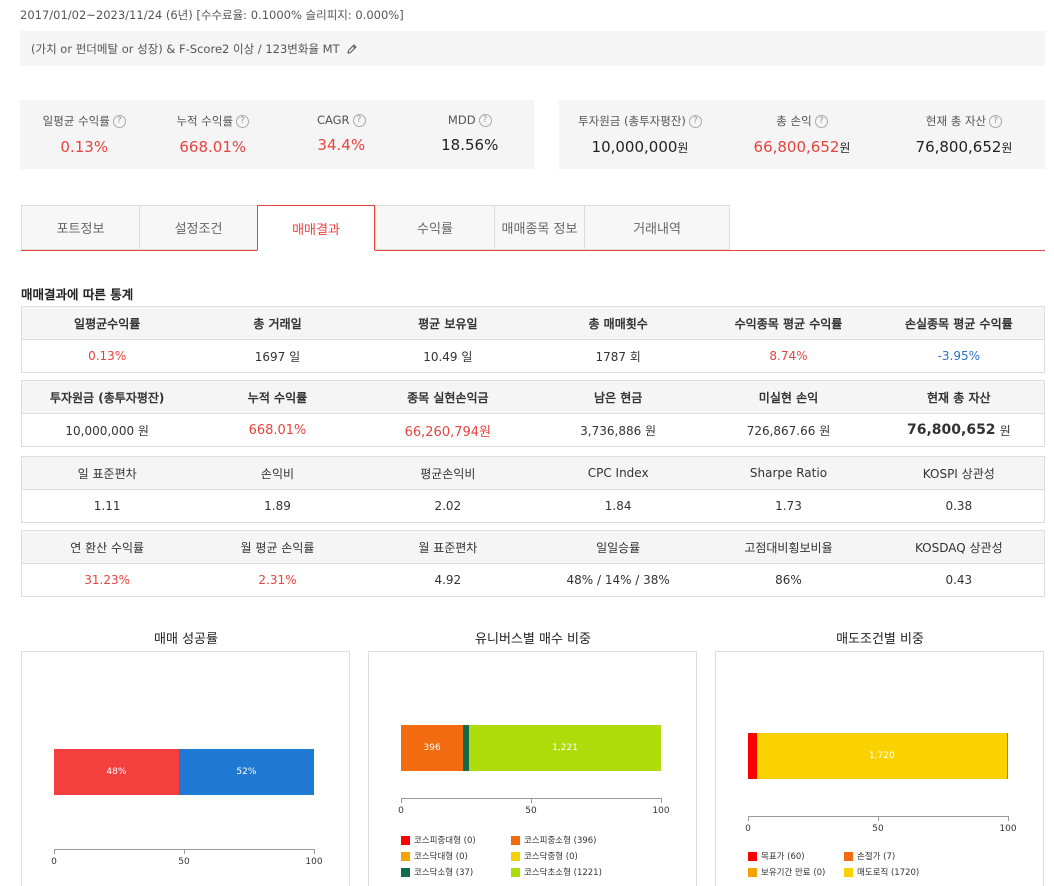 The height and width of the screenshot is (886, 1054). I want to click on summary-label: CAGR, so click(333, 120).